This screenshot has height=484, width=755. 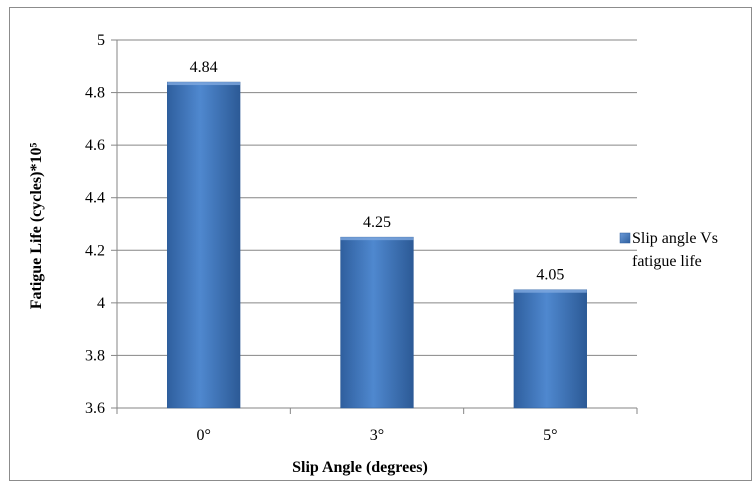 I want to click on legend-swatch, so click(x=625, y=238).